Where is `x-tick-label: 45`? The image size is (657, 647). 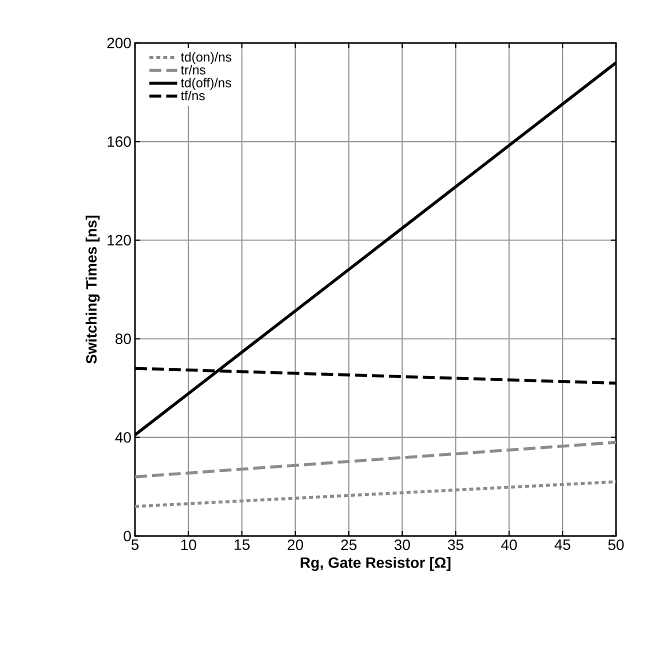 x-tick-label: 45 is located at coordinates (562, 545).